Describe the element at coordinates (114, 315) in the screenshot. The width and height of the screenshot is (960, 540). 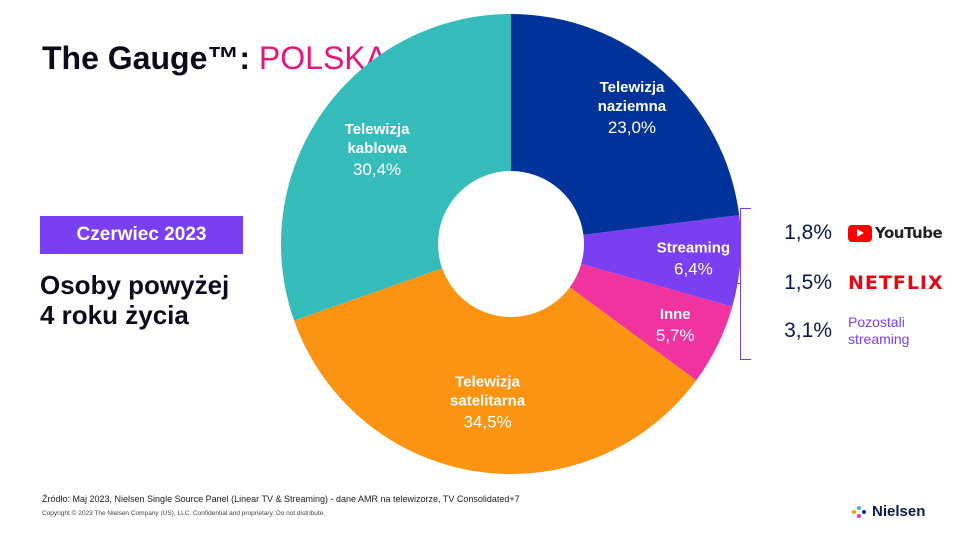
I see `audience-line-2: 4 roku życia` at that location.